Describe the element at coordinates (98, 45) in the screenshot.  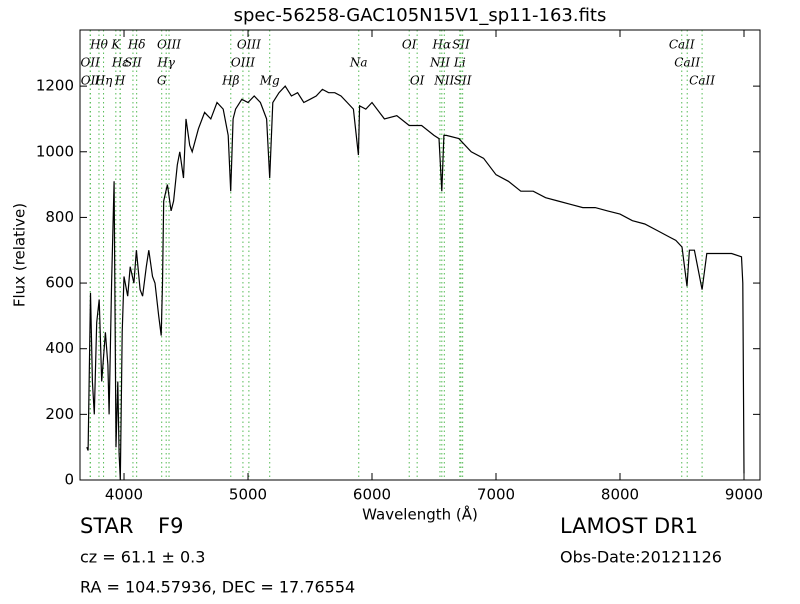
I see `spectral-line-label: Hθ` at that location.